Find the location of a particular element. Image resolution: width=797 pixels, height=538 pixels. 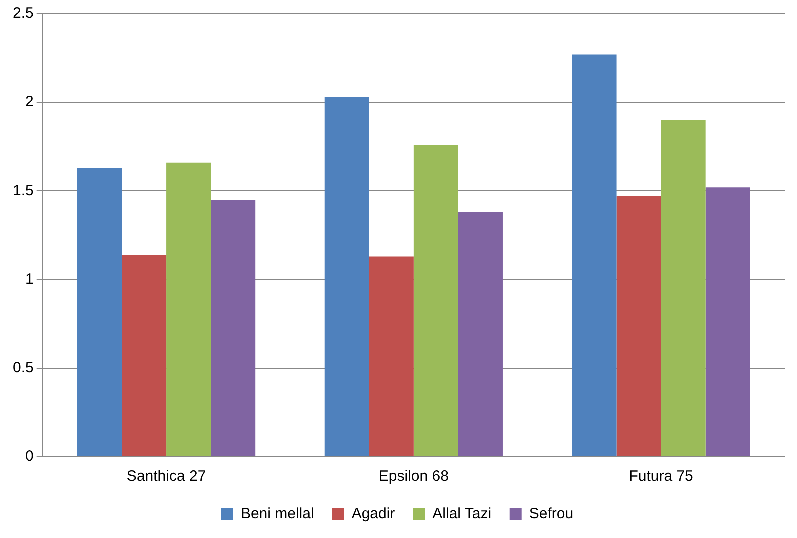

y-tick-label: 2.5 is located at coordinates (23, 13).